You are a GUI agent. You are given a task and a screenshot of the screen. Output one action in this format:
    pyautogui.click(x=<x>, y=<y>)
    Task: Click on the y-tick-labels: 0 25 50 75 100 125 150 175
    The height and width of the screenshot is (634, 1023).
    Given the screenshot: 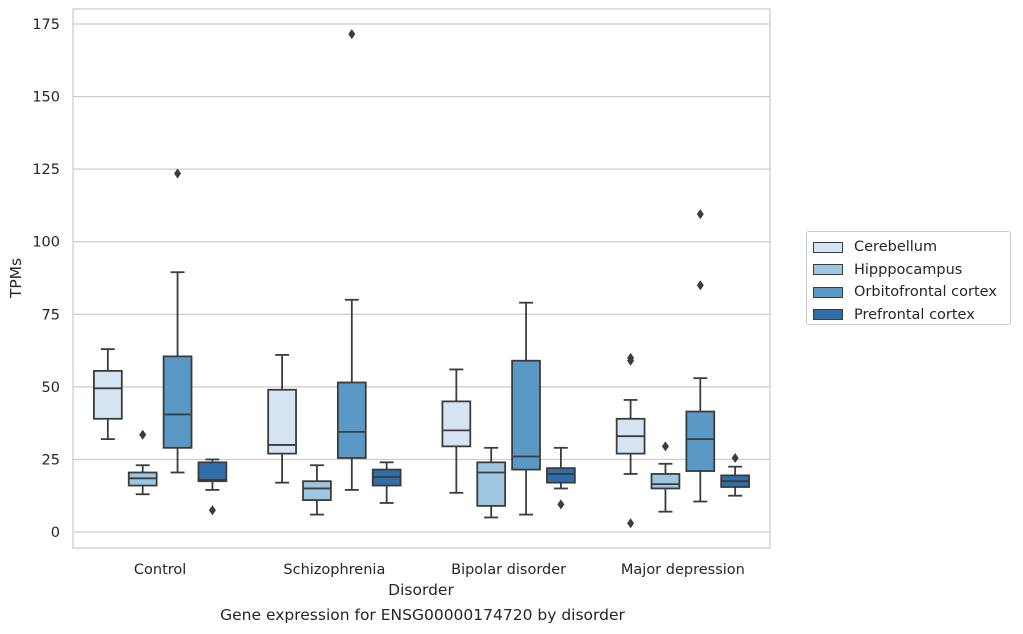 What is the action you would take?
    pyautogui.click(x=46, y=279)
    